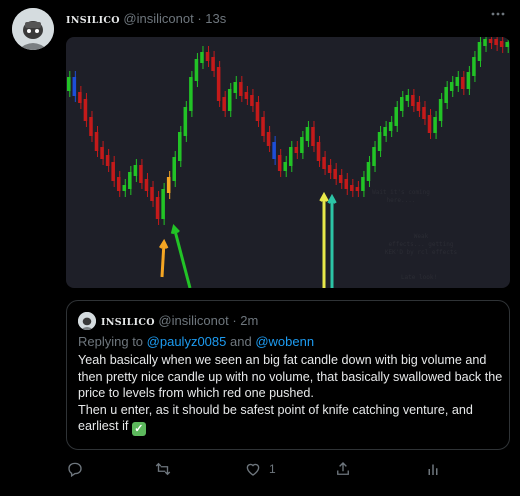  What do you see at coordinates (433, 469) in the screenshot?
I see `analytics-button` at bounding box center [433, 469].